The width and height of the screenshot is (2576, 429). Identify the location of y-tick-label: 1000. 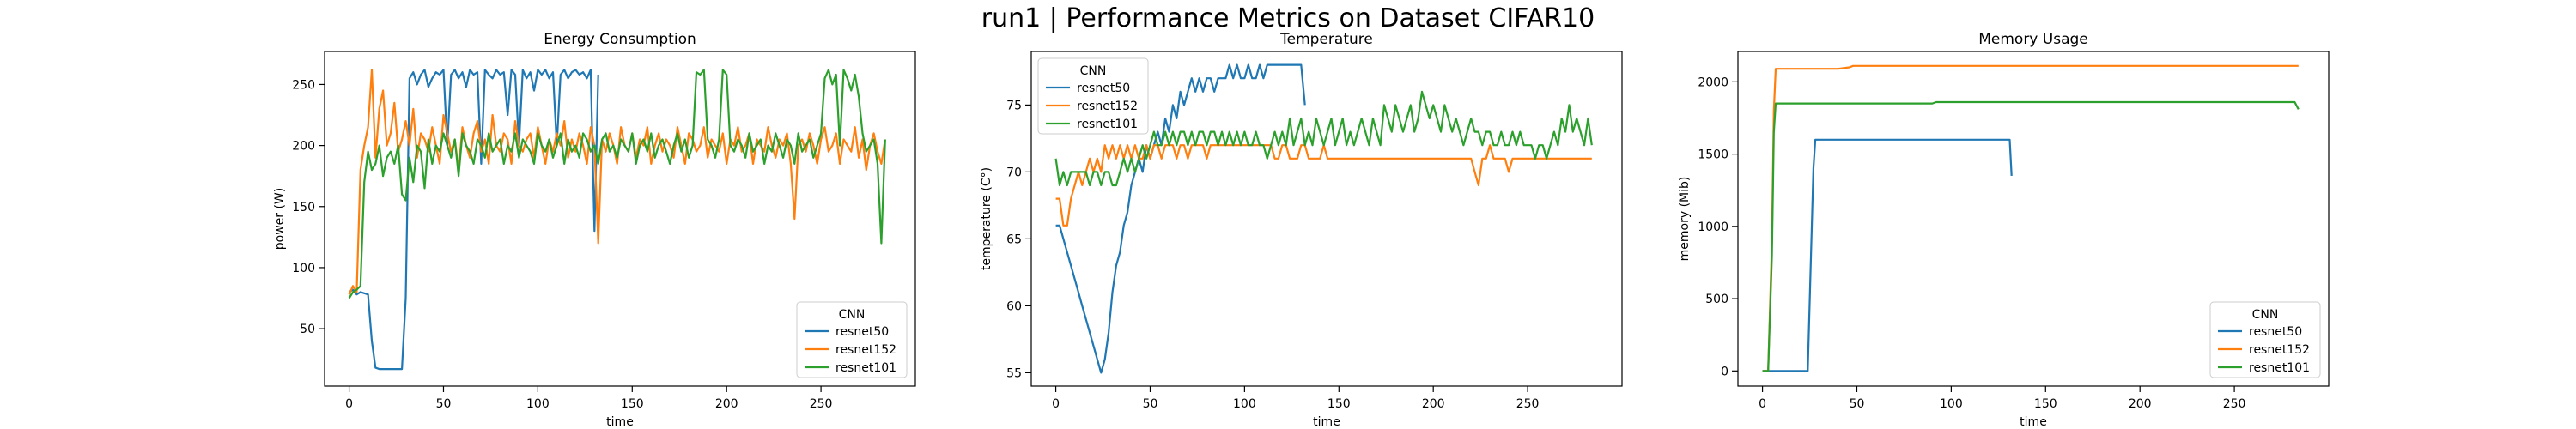
(1713, 228).